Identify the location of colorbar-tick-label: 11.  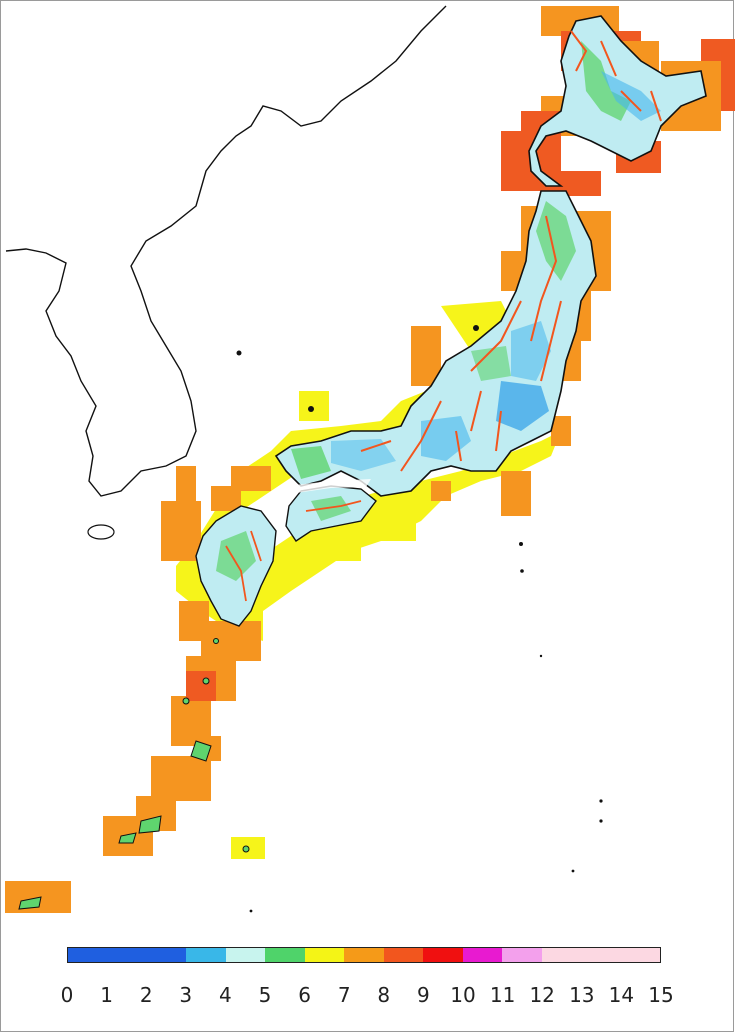
(502, 995).